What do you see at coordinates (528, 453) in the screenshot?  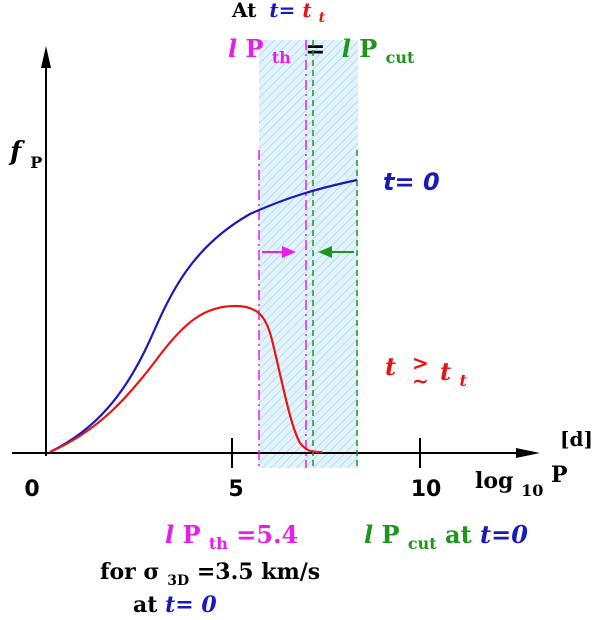 I see `x-axis-arrow` at bounding box center [528, 453].